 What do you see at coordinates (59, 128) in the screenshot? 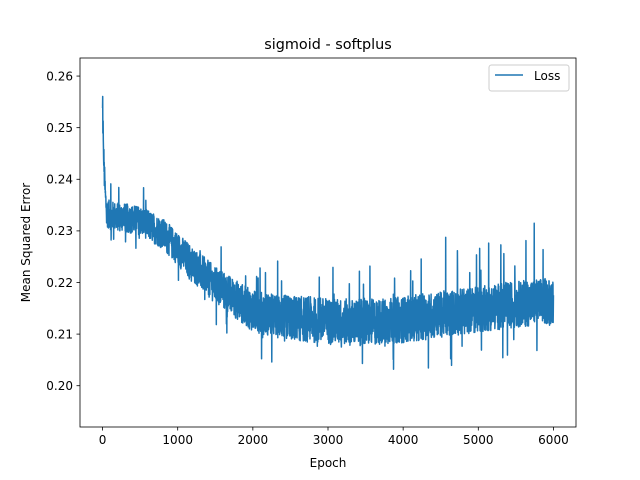
I see `y-tick-label: 0.25` at bounding box center [59, 128].